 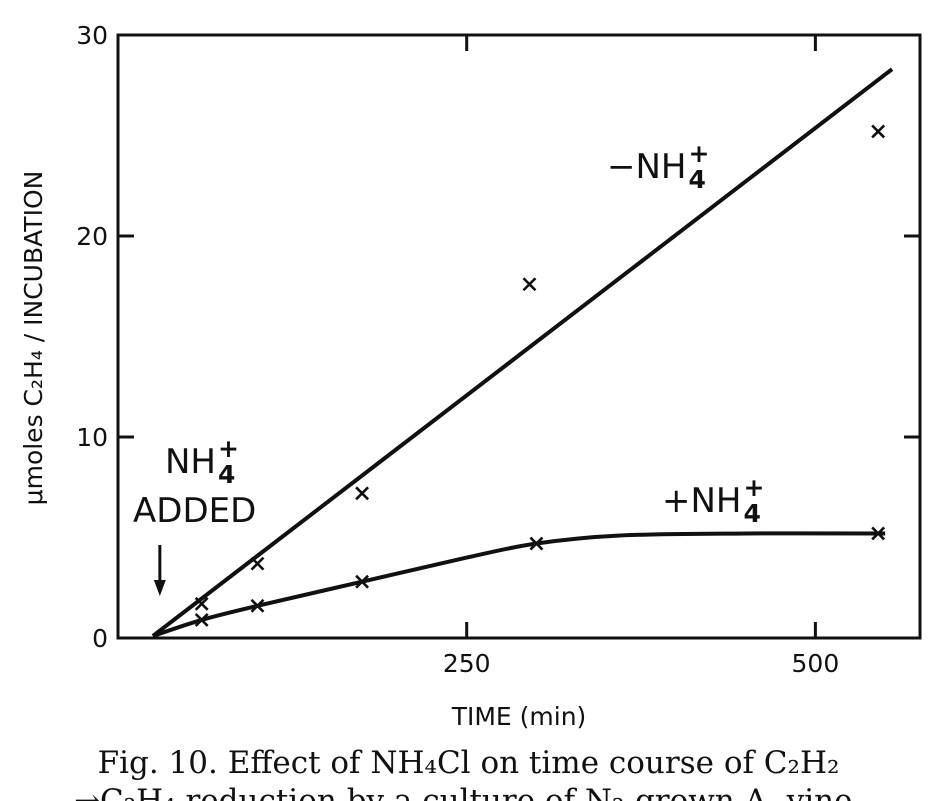 What do you see at coordinates (816, 663) in the screenshot?
I see `x-tick-label-500: 500` at bounding box center [816, 663].